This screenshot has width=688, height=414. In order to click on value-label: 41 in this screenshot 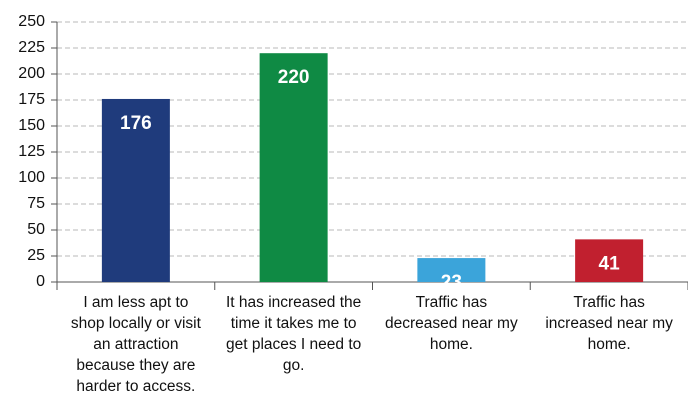, I will do `click(610, 263)`.